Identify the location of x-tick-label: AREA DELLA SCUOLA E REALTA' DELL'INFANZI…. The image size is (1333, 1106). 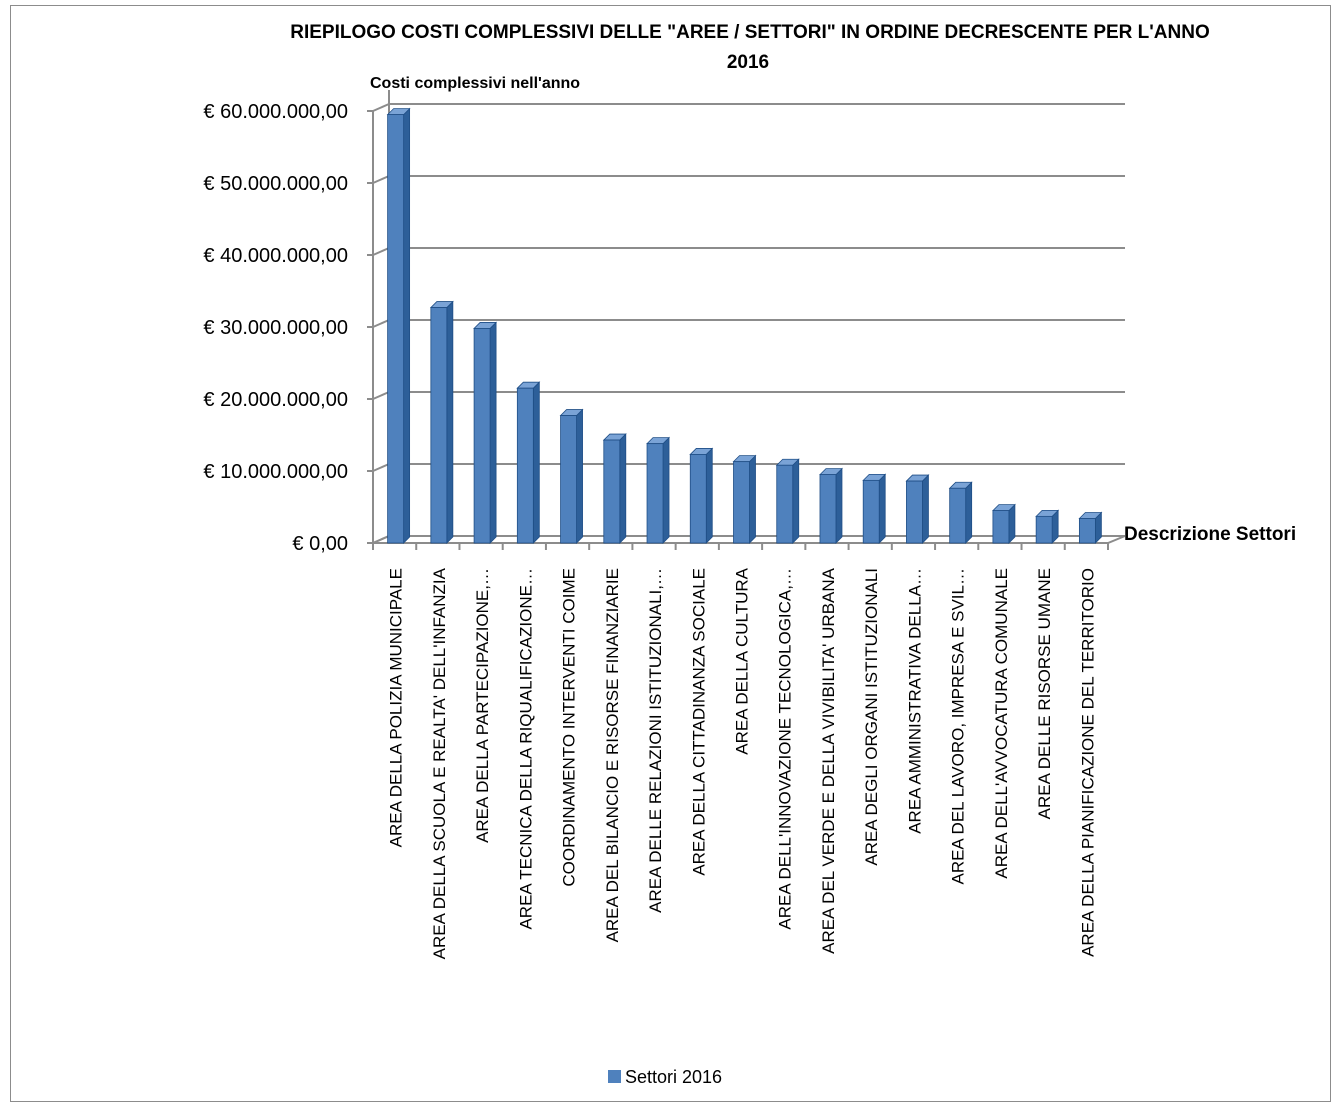
(439, 763).